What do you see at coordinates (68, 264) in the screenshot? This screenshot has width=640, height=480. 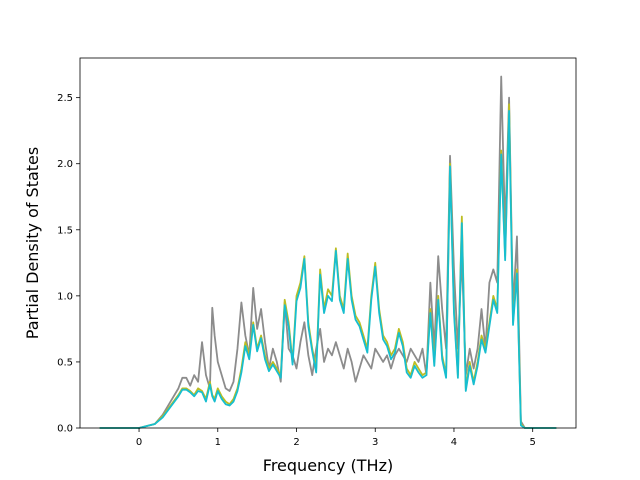 I see `y-axis-ticks: 0.0 0.5 1.0 1.5 2.0 2.5` at bounding box center [68, 264].